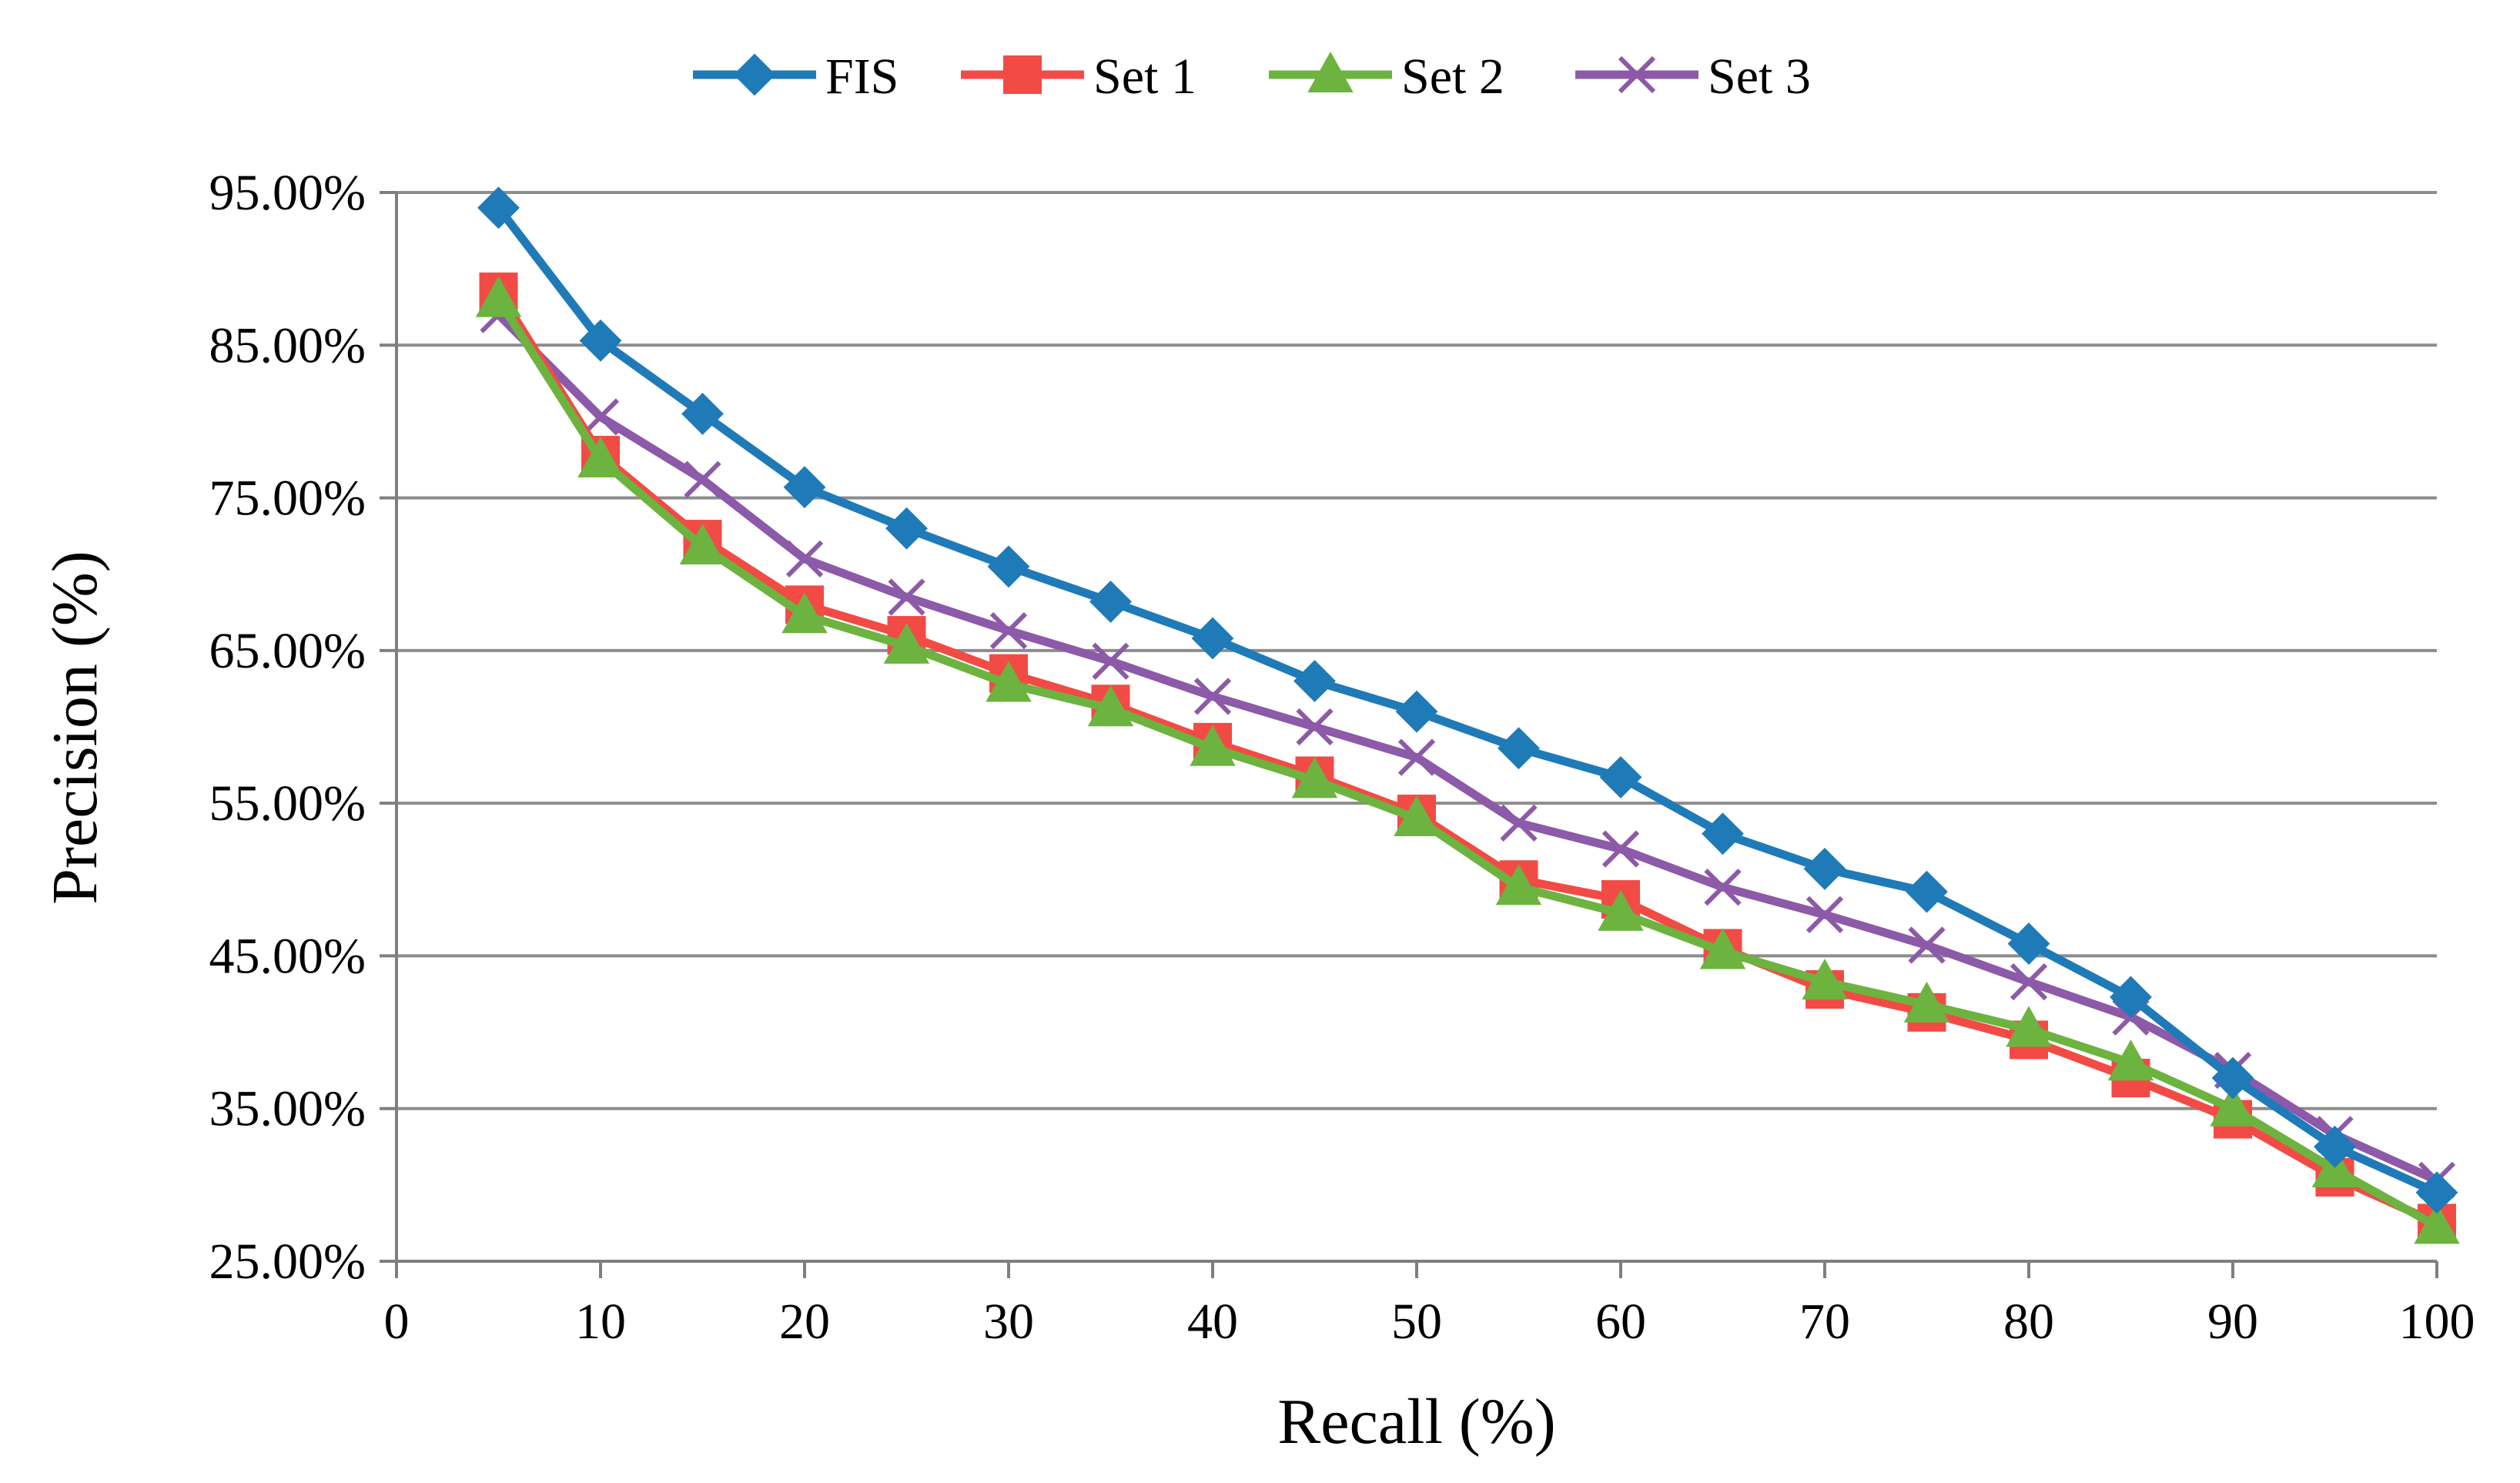 The image size is (2520, 1483). What do you see at coordinates (1452, 77) in the screenshot?
I see `legend-label: Set 2` at bounding box center [1452, 77].